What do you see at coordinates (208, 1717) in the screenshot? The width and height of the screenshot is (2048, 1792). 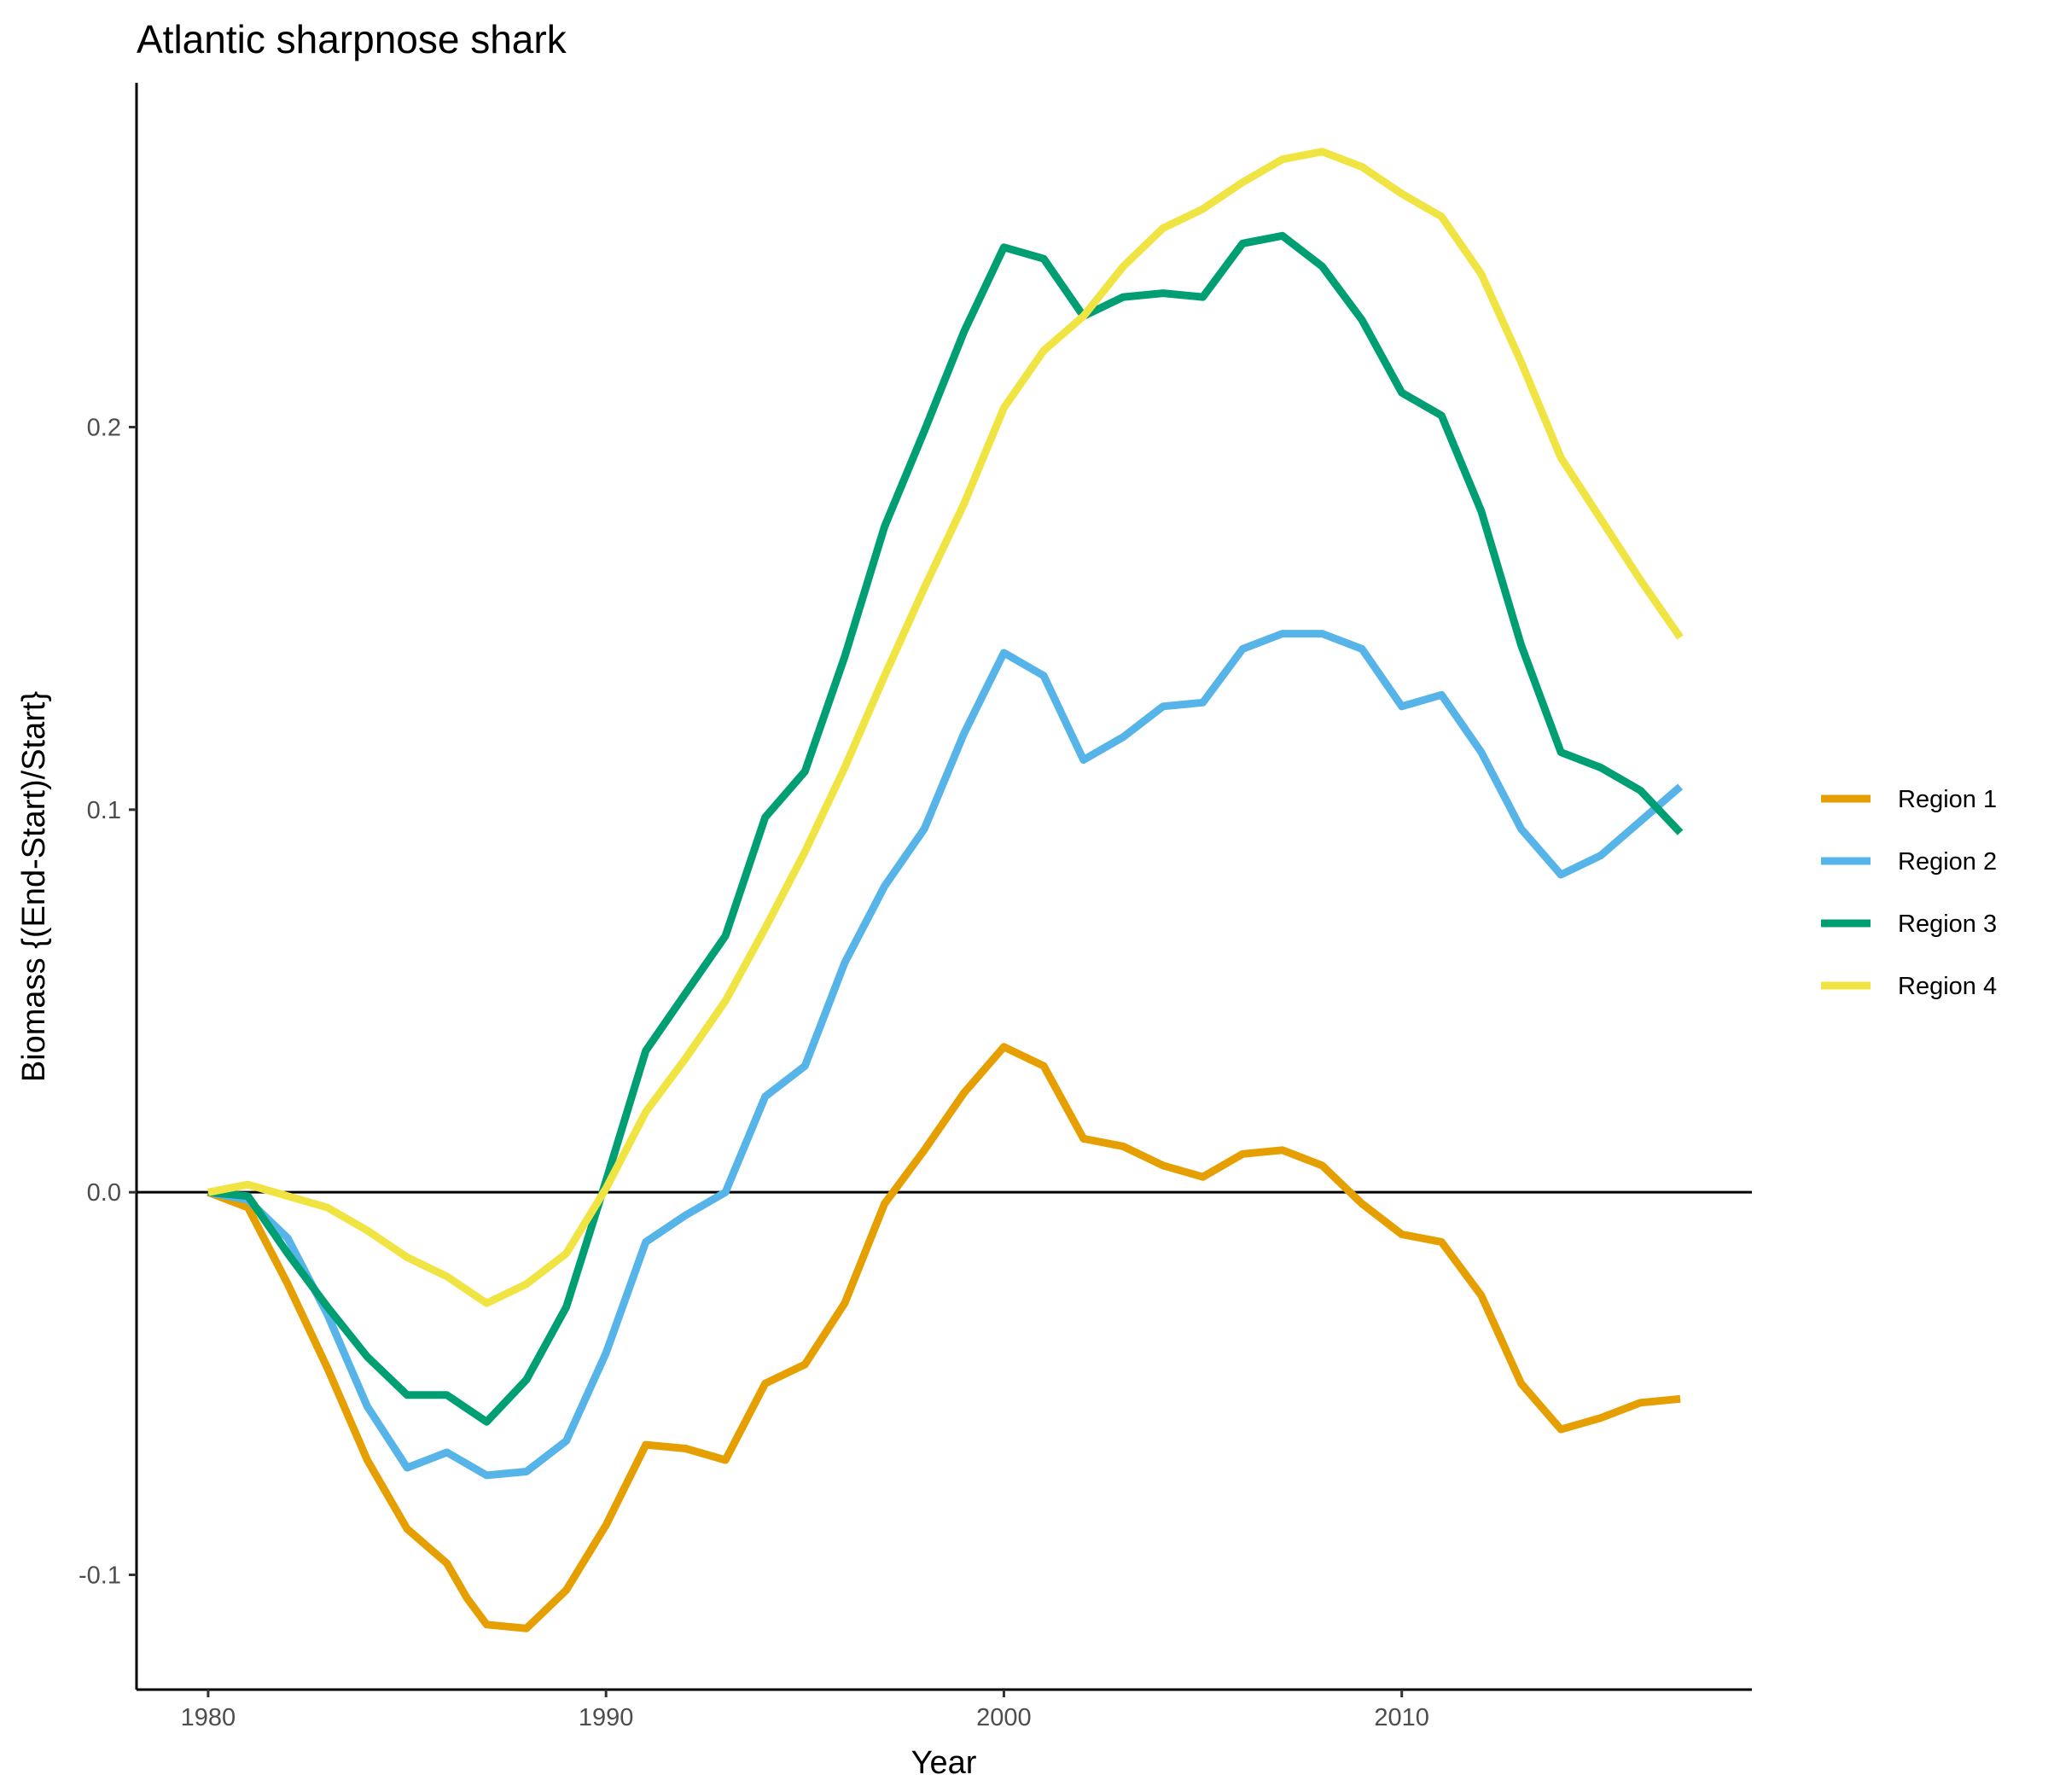 I see `x-tick-label: 1980` at bounding box center [208, 1717].